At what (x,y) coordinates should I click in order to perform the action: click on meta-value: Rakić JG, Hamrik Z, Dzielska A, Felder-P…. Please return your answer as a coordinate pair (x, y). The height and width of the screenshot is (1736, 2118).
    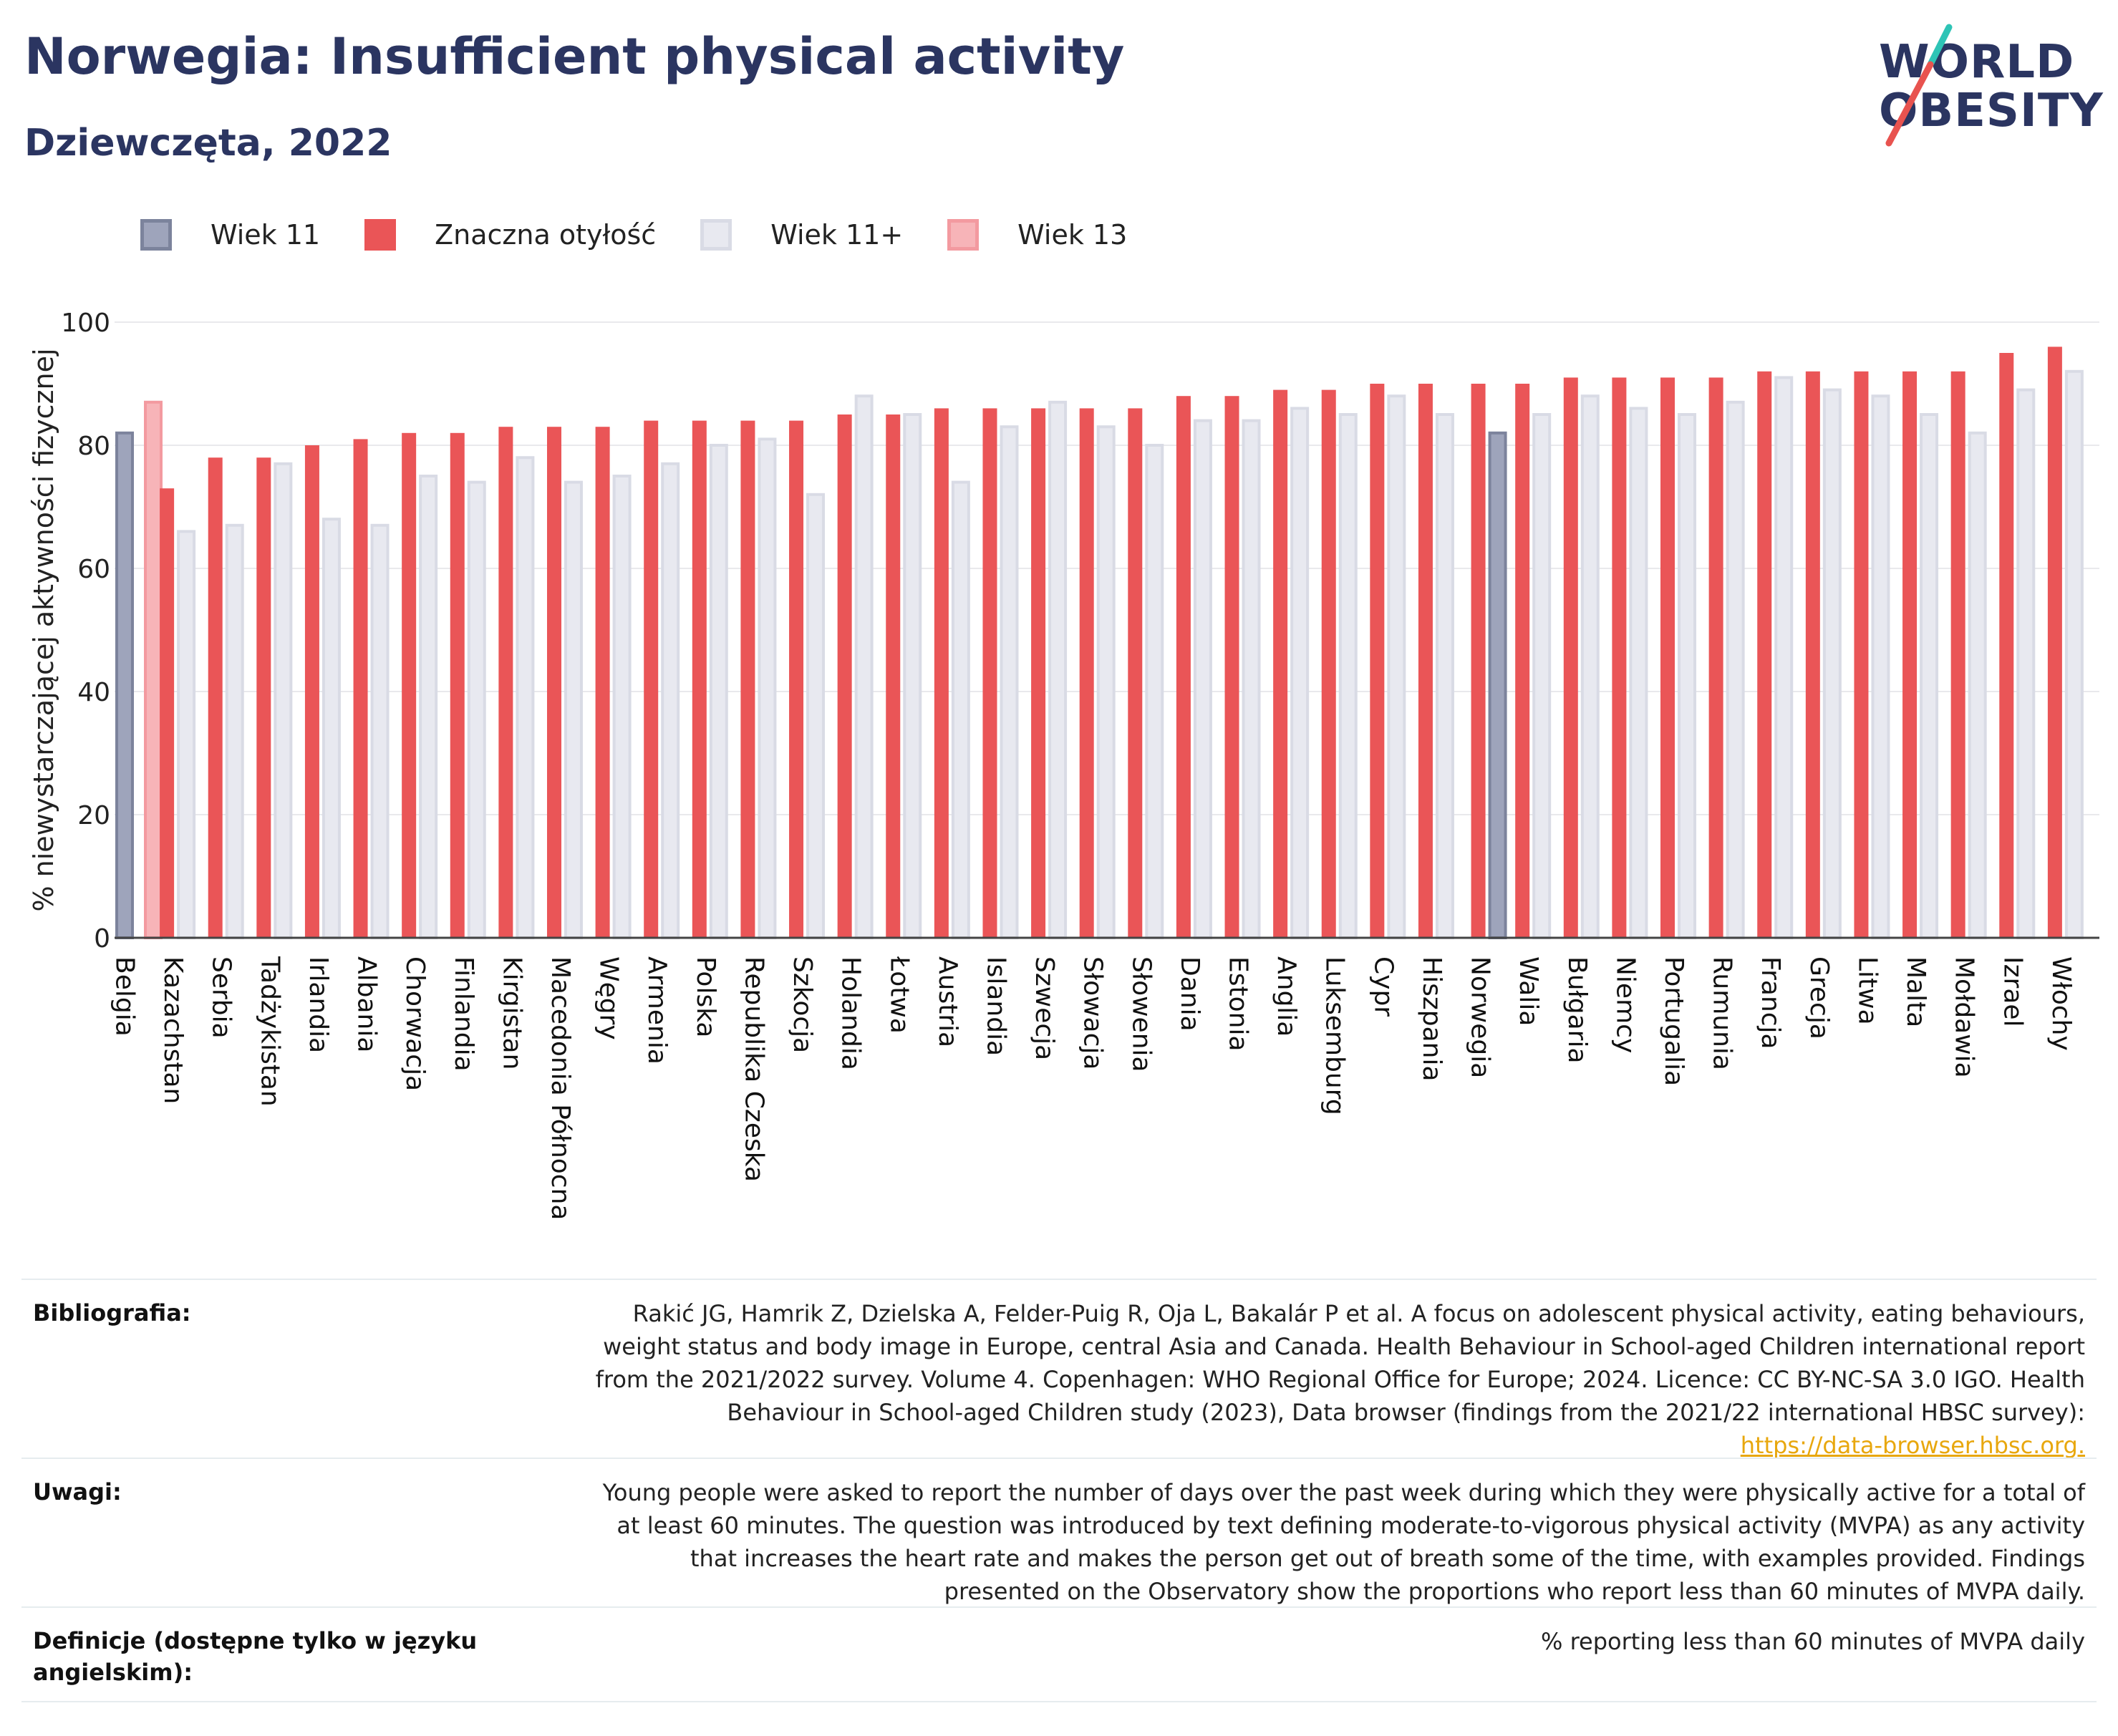
    Looking at the image, I should click on (1333, 1379).